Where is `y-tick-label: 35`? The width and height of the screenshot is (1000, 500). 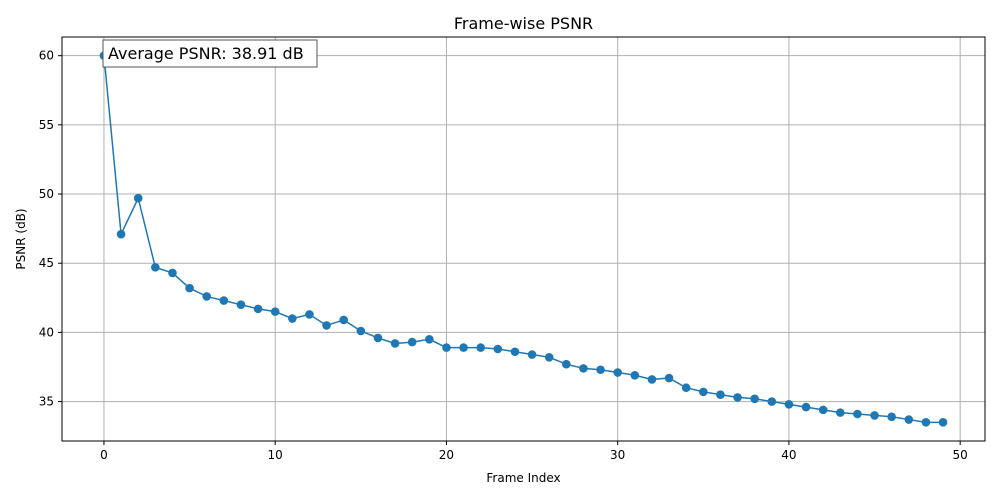
y-tick-label: 35 is located at coordinates (46, 402).